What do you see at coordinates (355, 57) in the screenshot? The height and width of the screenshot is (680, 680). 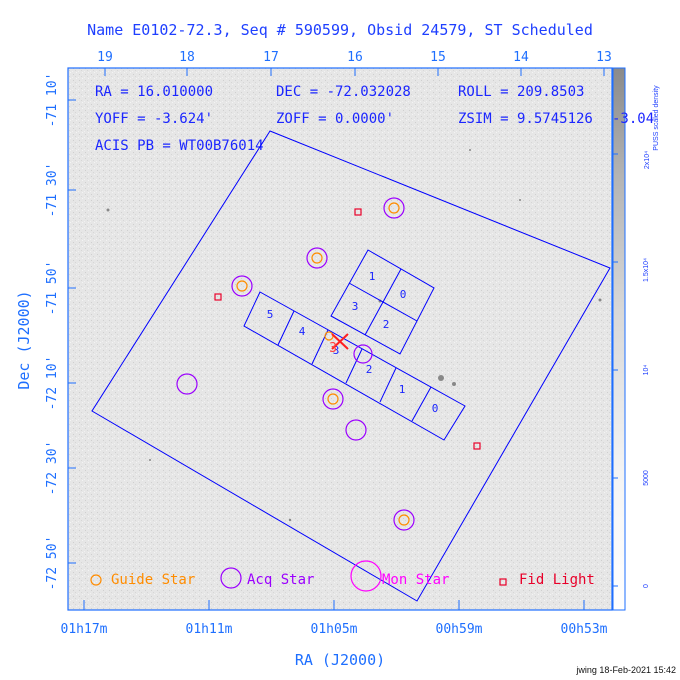 I see `top-tick-label: 16` at bounding box center [355, 57].